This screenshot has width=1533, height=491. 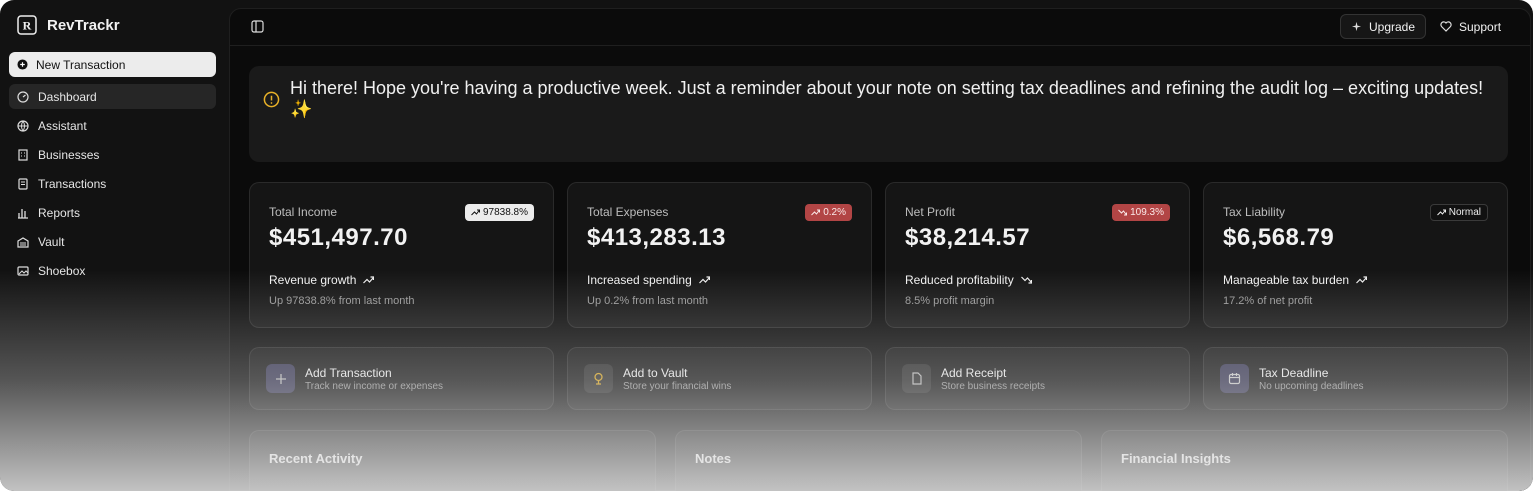 What do you see at coordinates (112, 212) in the screenshot?
I see `nav-item: Reports` at bounding box center [112, 212].